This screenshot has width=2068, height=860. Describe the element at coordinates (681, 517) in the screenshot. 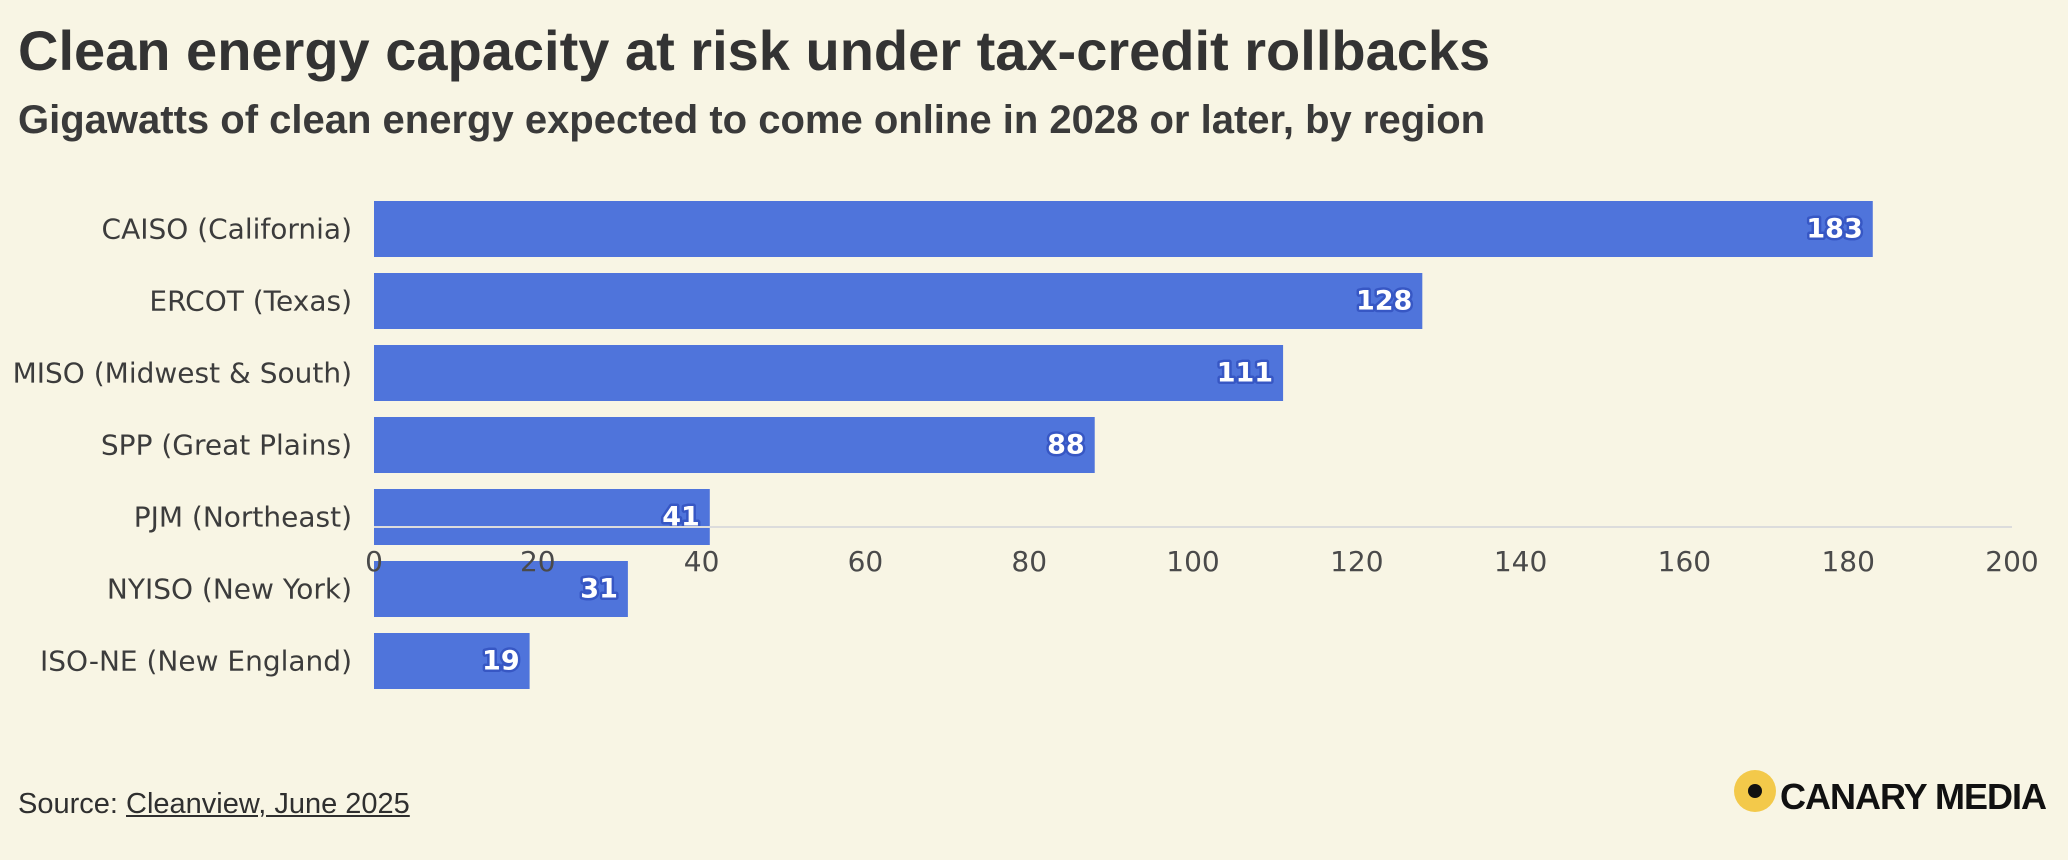

I see `value-label: 41` at that location.